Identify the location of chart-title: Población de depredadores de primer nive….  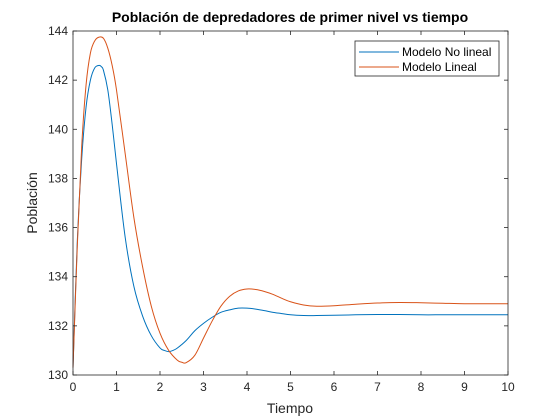
(290, 17).